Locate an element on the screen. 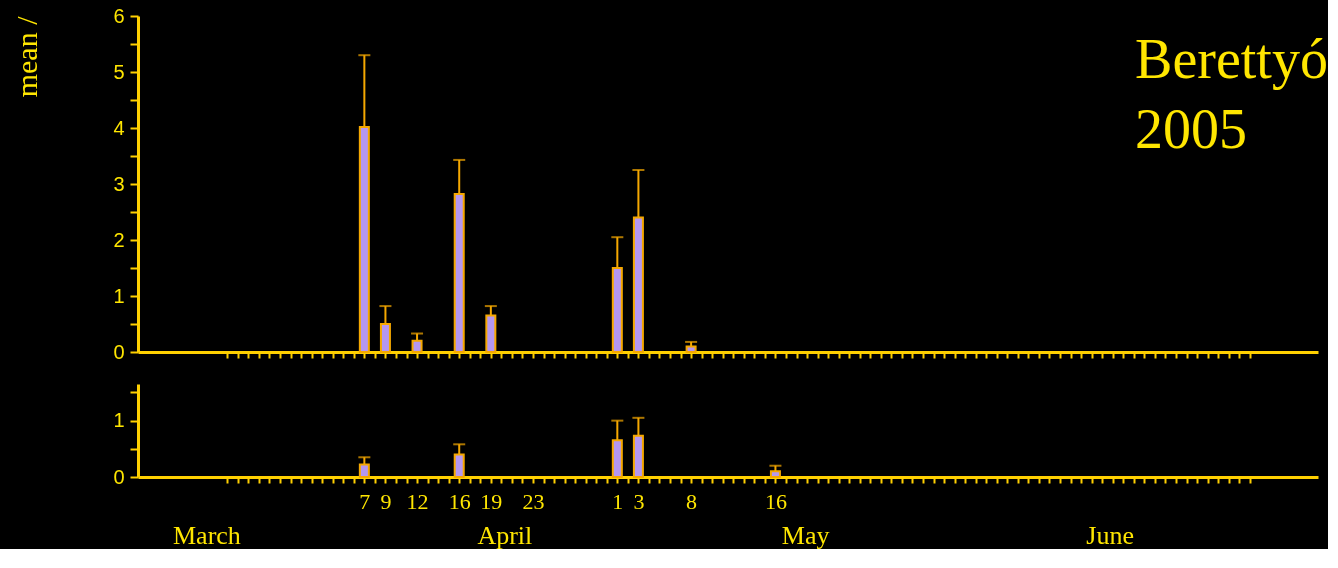 The height and width of the screenshot is (568, 1338). x-tick-label: 8 is located at coordinates (692, 501).